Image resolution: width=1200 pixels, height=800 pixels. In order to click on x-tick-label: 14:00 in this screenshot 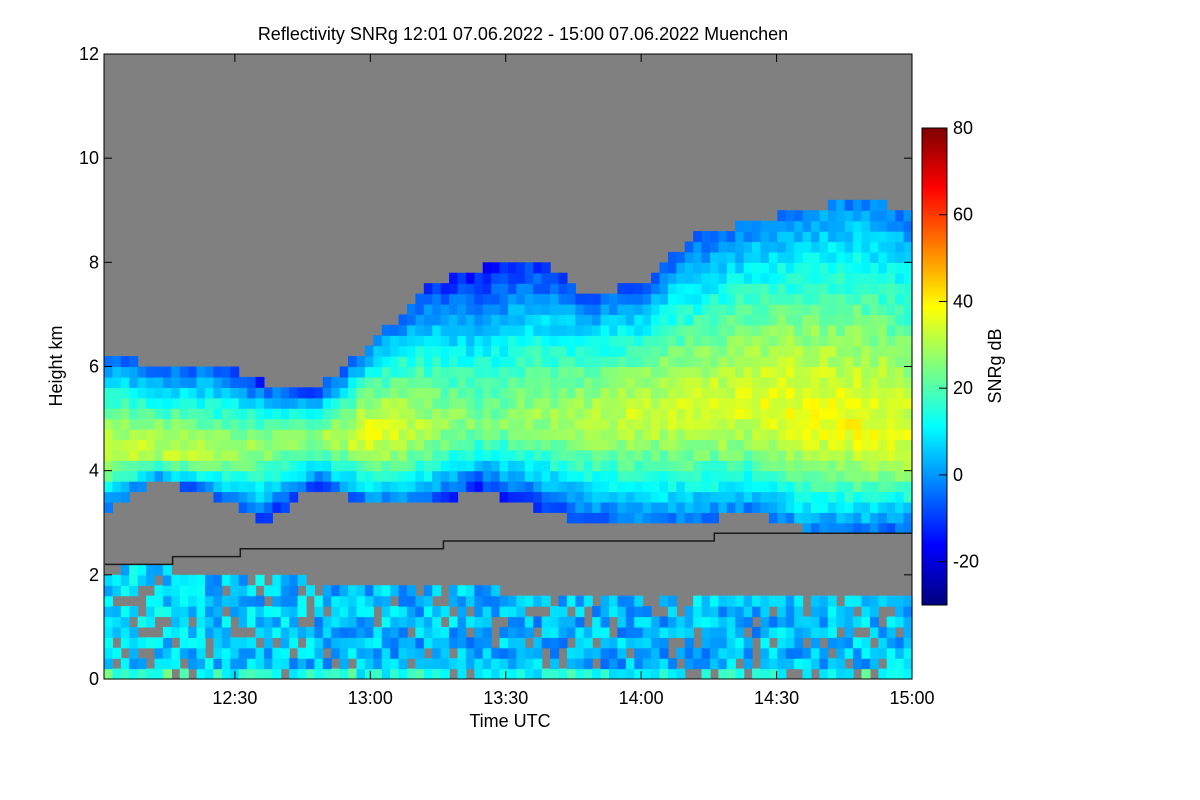, I will do `click(641, 698)`.